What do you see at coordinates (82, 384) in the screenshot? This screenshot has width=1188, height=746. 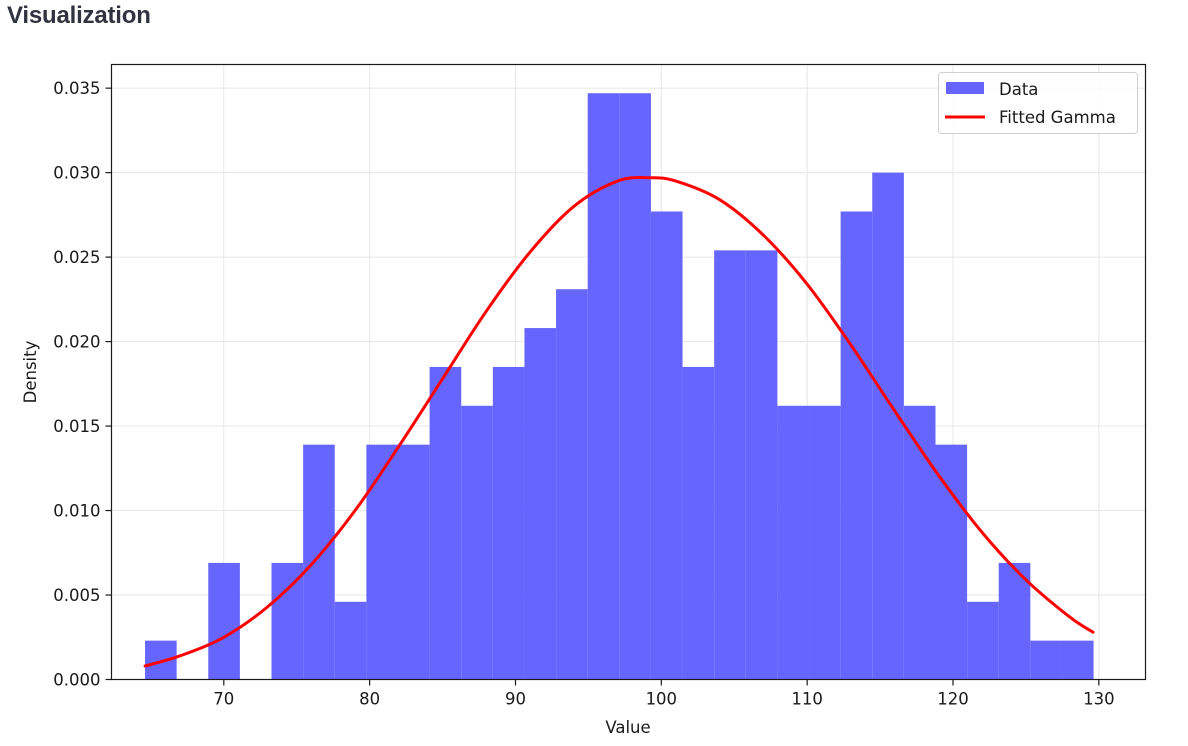 I see `y-axis-ticks: 0.000 0.005 0.010 0.015 0.020 0.025 0.030 0.035` at bounding box center [82, 384].